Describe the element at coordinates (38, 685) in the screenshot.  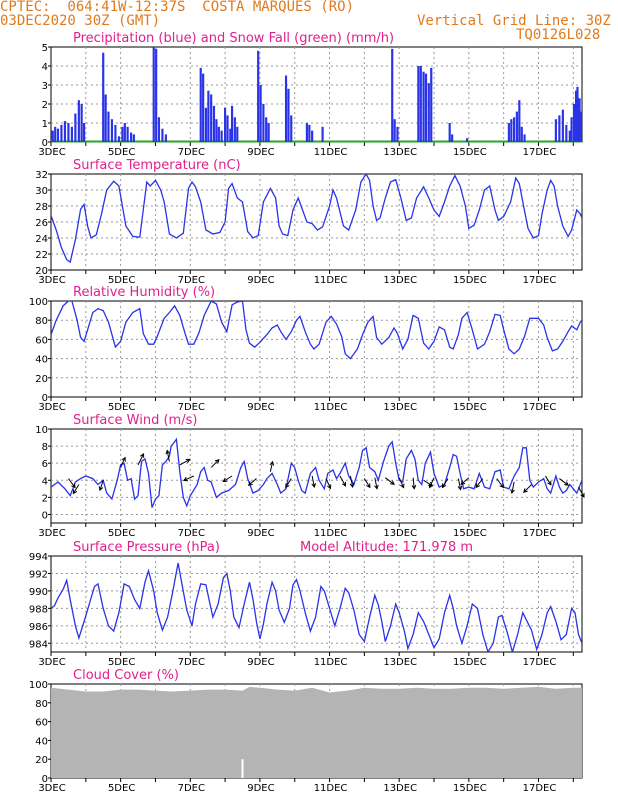
I see `cloud-cover-ytick-label: 100` at that location.